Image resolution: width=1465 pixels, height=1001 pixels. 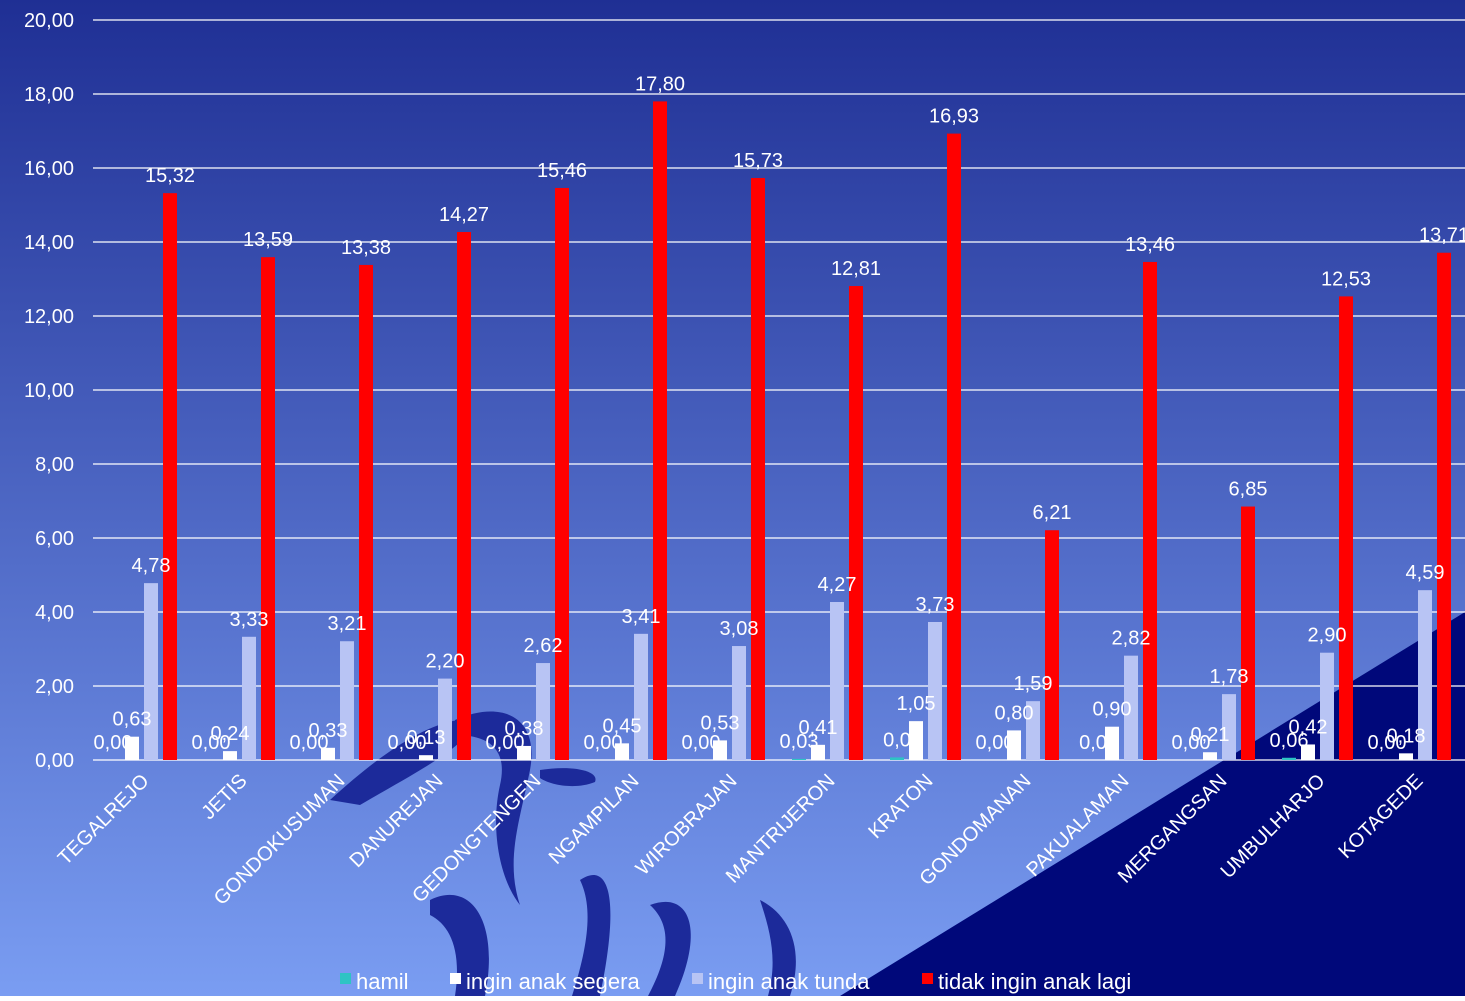 What do you see at coordinates (1346, 279) in the screenshot?
I see `data-label: 12,53` at bounding box center [1346, 279].